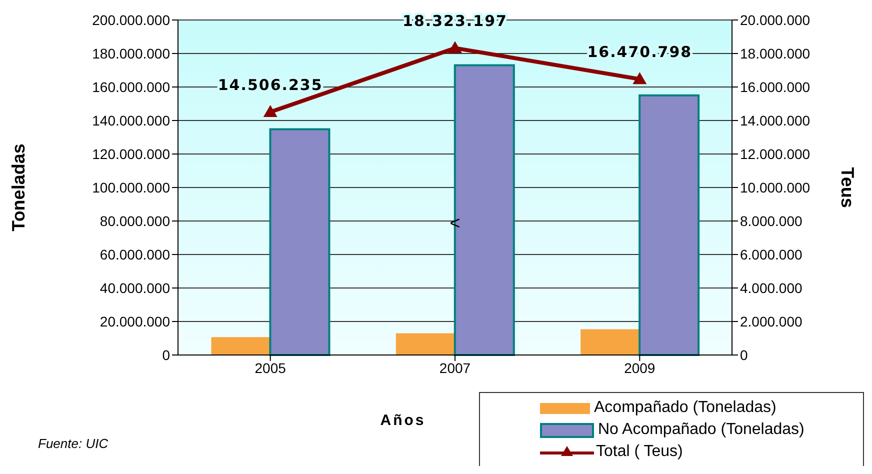 The width and height of the screenshot is (872, 474). What do you see at coordinates (131, 87) in the screenshot?
I see `y-tick-label: 160.000.000` at bounding box center [131, 87].